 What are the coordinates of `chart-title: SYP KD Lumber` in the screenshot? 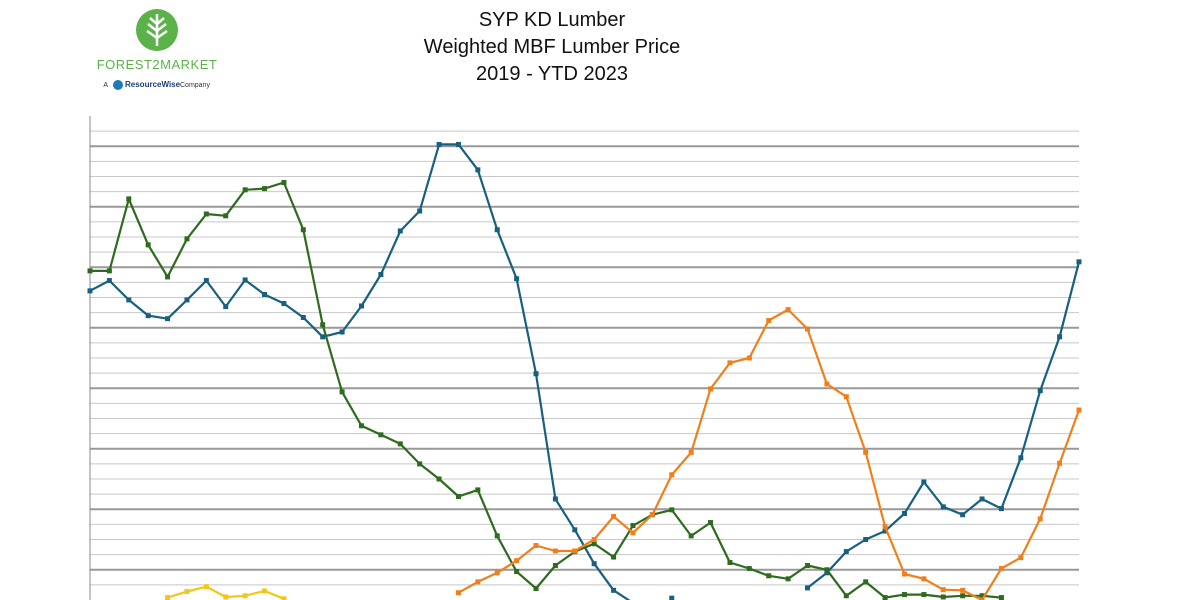 It's located at (552, 20).